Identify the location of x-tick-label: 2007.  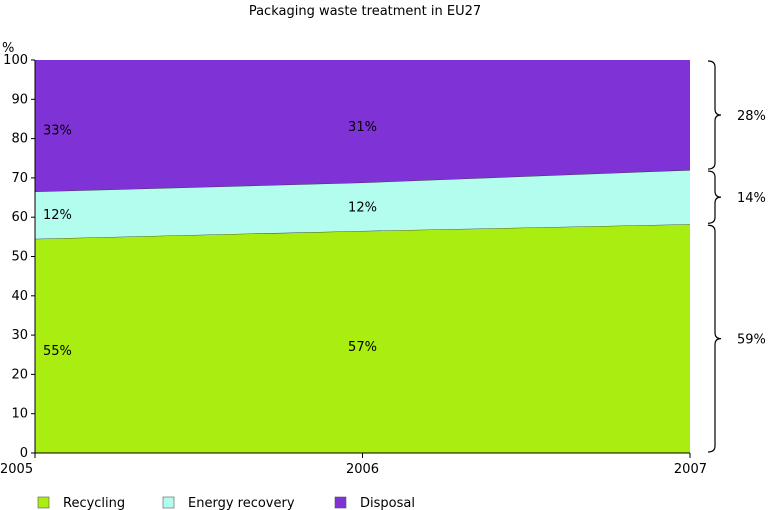
(690, 469).